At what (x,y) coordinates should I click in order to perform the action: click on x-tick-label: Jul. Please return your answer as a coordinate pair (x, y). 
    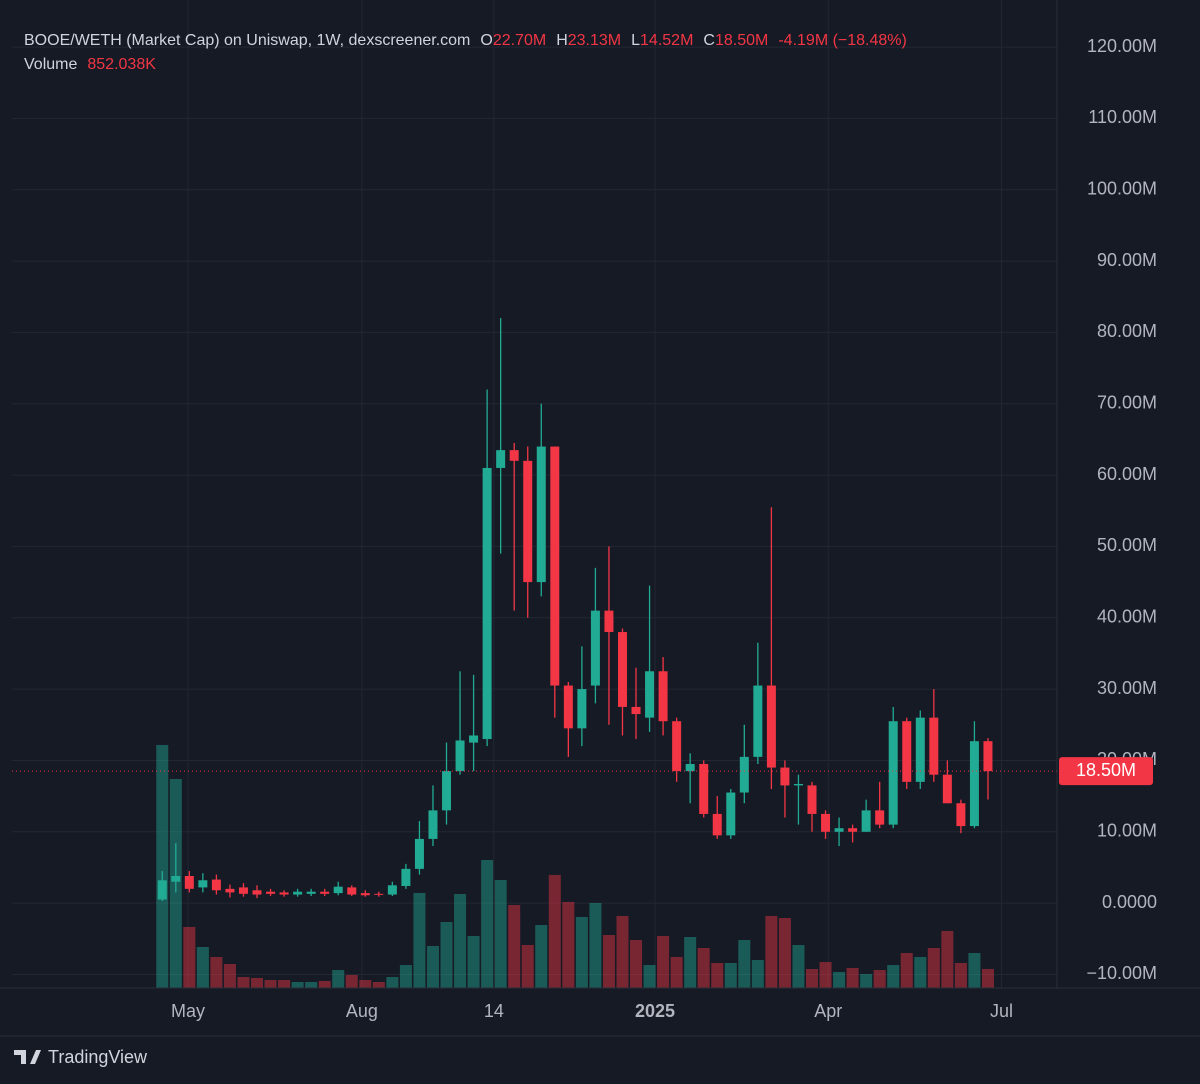
    Looking at the image, I should click on (1001, 1011).